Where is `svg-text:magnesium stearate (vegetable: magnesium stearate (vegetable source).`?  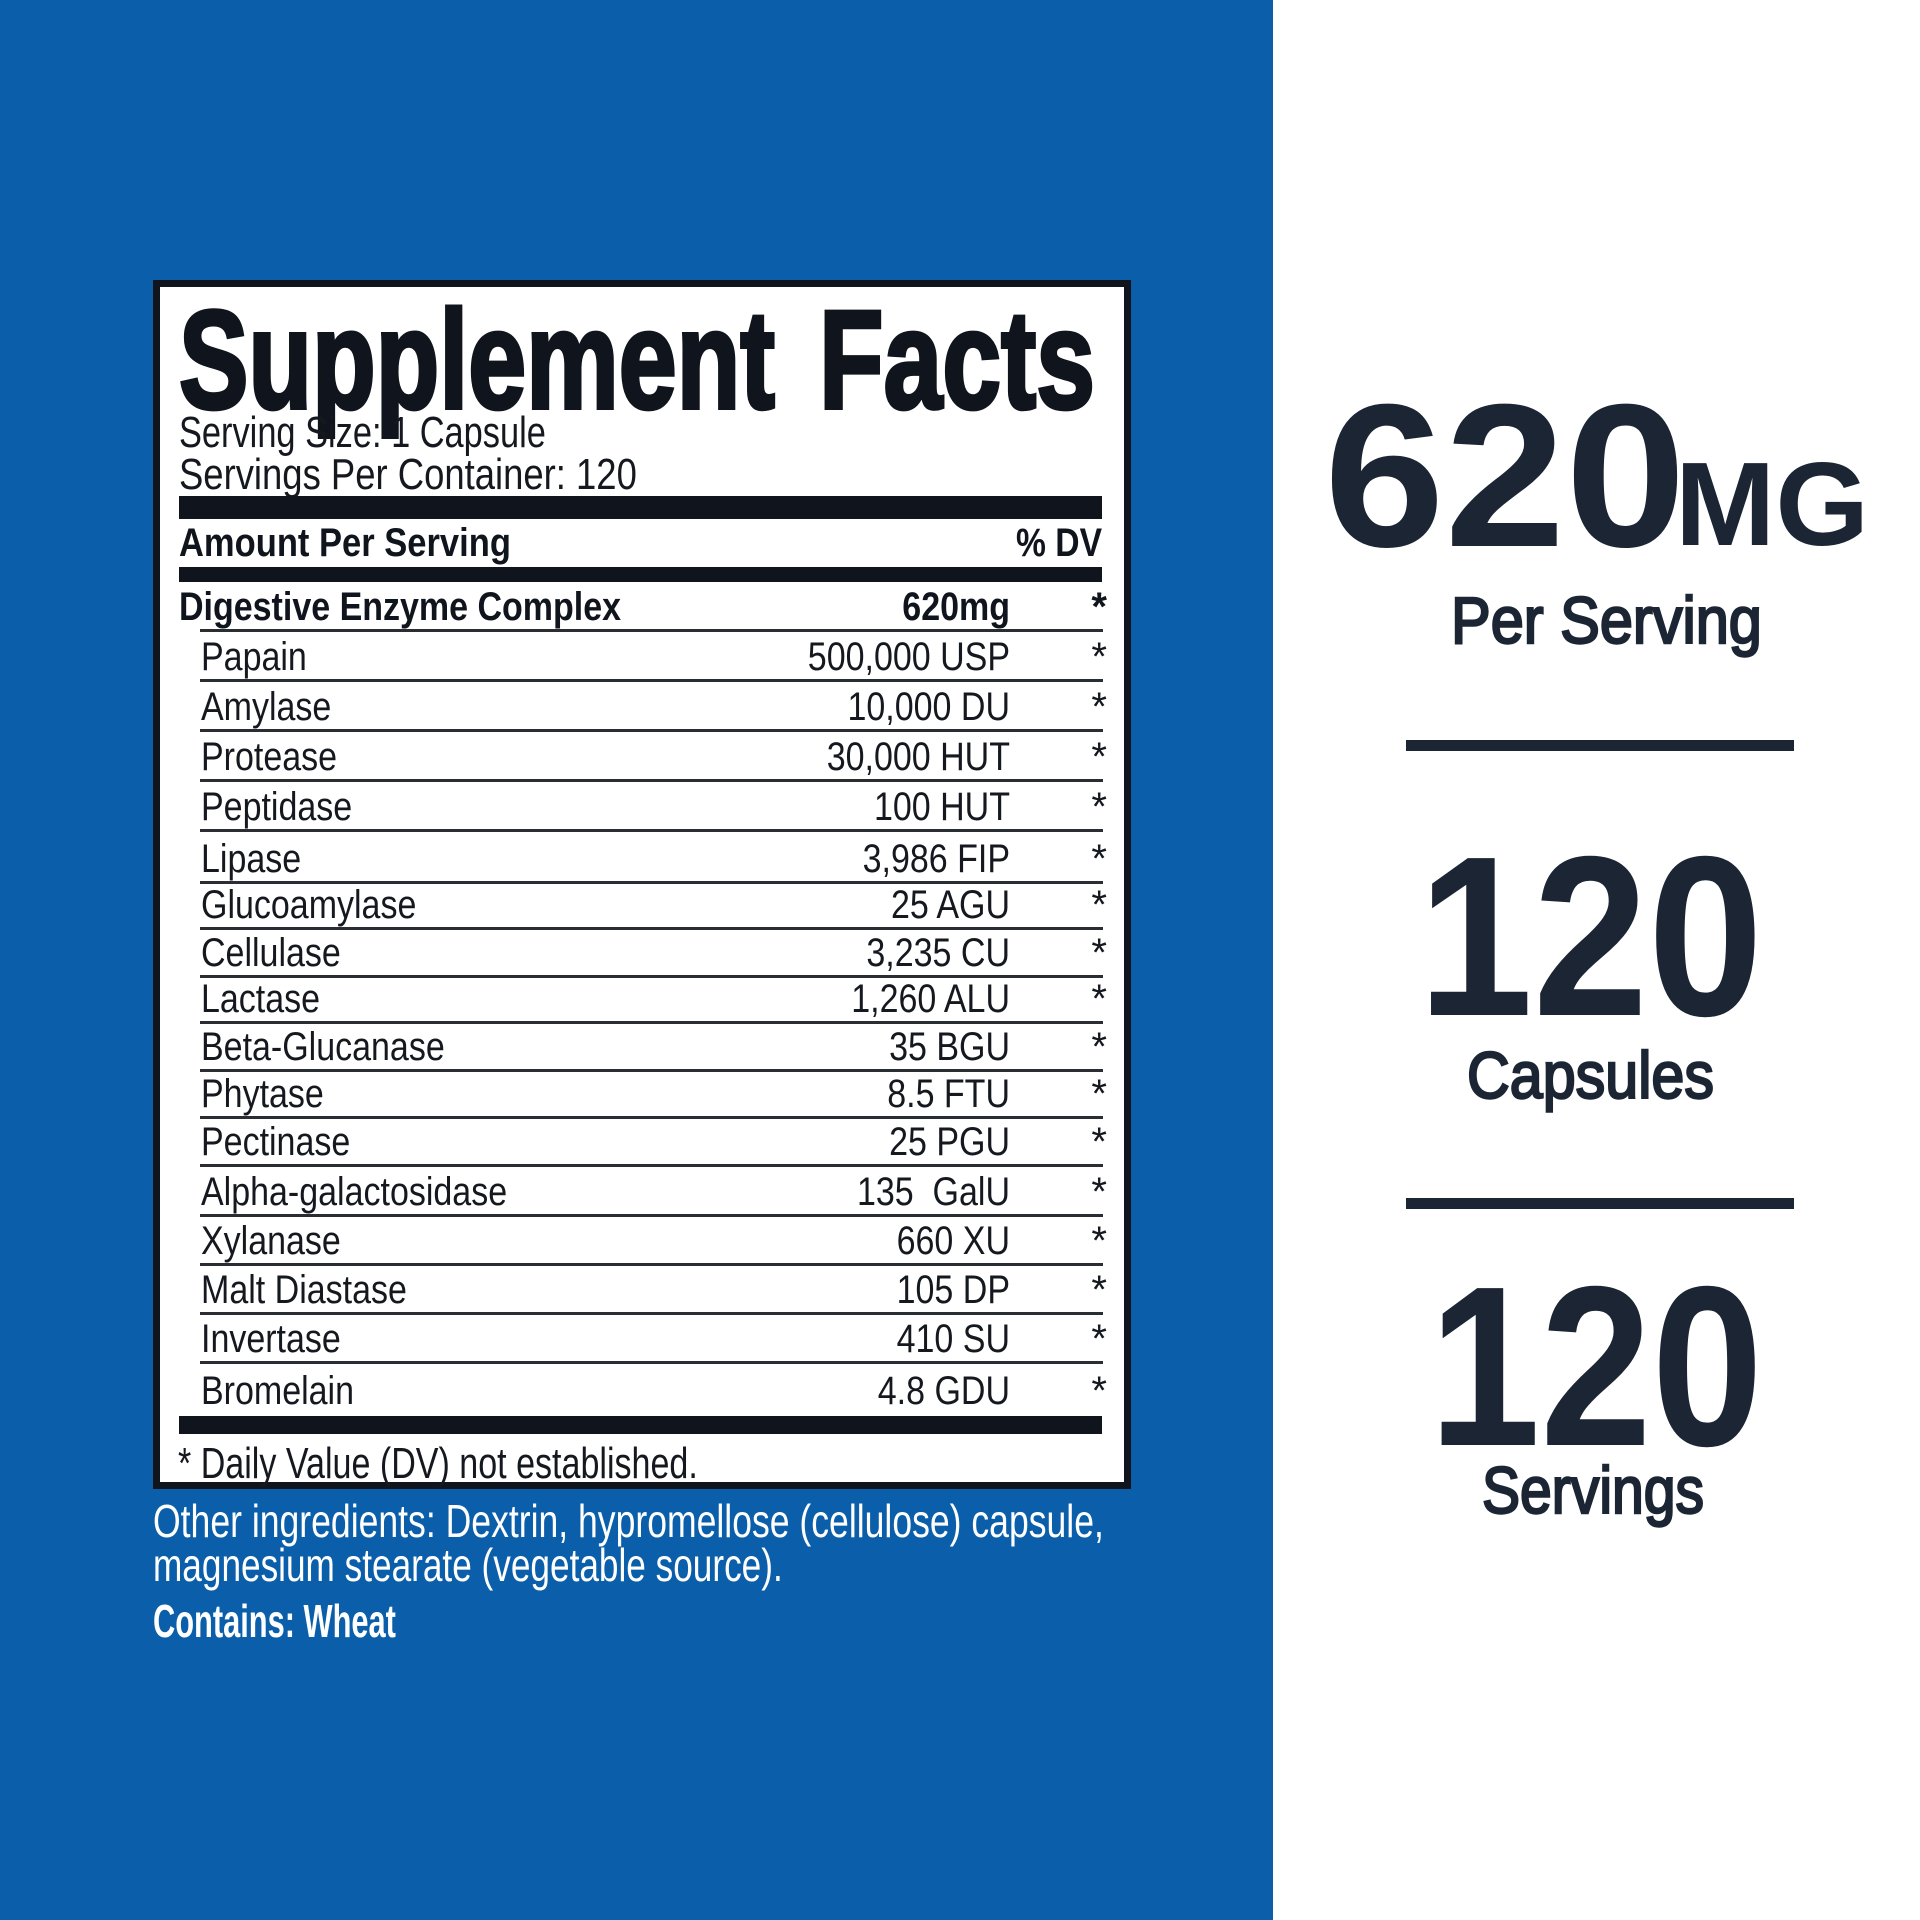 svg-text:magnesium stearate (vegetable: magnesium stearate (vegetable source). is located at coordinates (468, 1565).